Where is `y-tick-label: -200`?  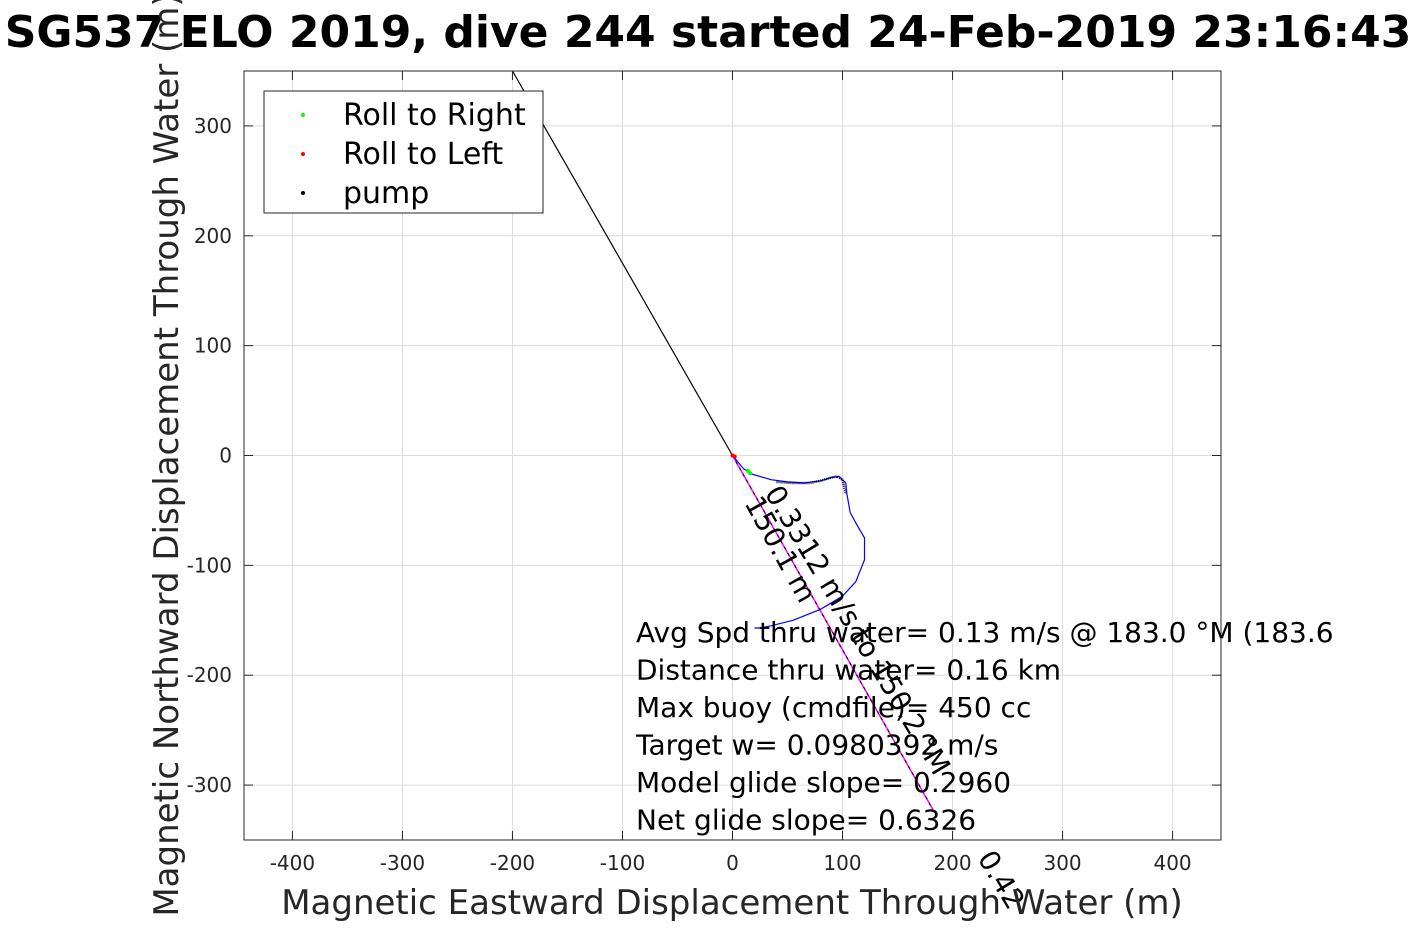
y-tick-label: -200 is located at coordinates (209, 675).